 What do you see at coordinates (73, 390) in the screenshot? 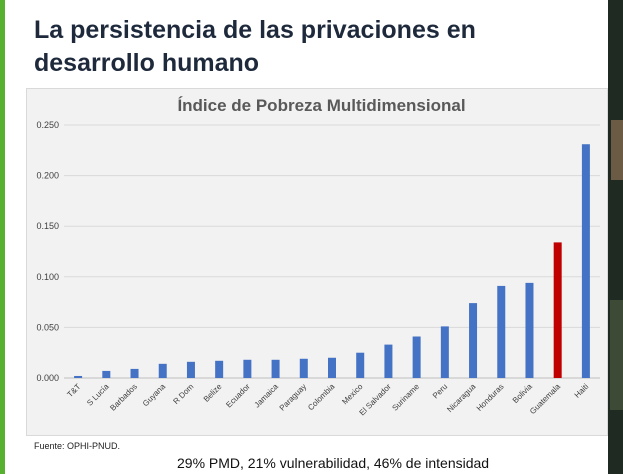
I see `x-tick-label: T&T` at bounding box center [73, 390].